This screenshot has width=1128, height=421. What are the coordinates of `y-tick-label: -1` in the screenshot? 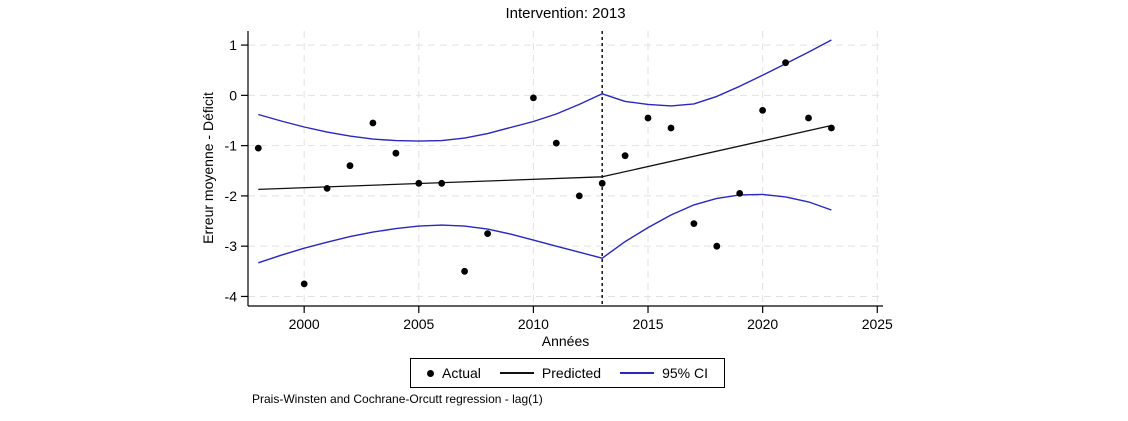 It's located at (231, 146).